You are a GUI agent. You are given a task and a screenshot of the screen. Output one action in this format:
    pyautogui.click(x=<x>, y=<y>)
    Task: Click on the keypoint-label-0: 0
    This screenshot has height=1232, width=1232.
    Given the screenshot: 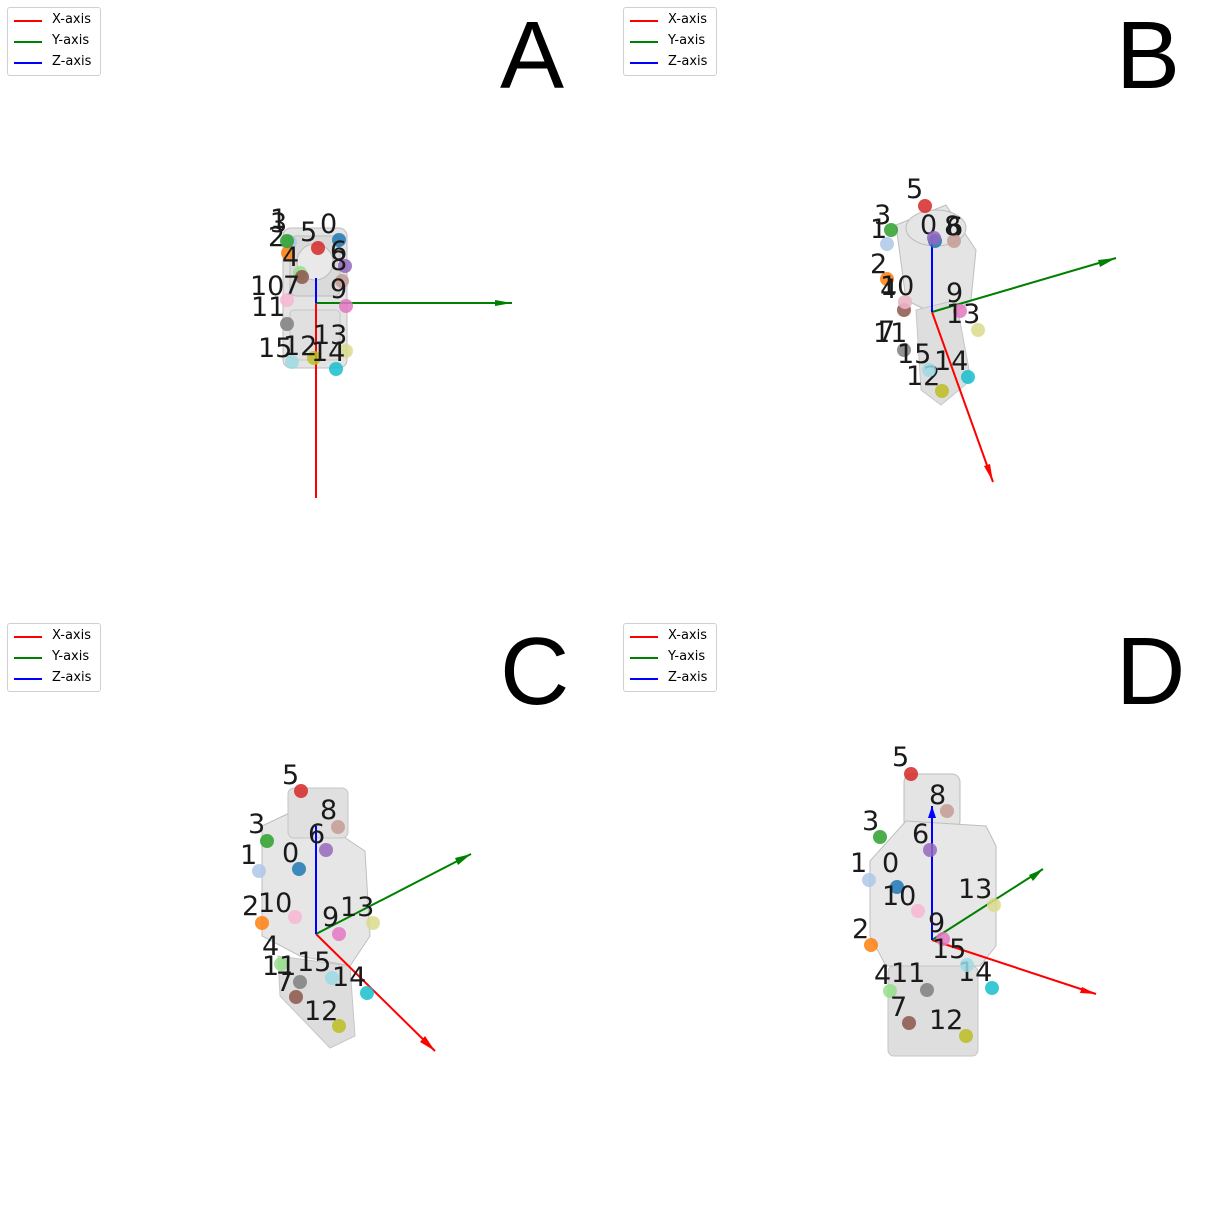 What is the action you would take?
    pyautogui.click(x=328, y=224)
    